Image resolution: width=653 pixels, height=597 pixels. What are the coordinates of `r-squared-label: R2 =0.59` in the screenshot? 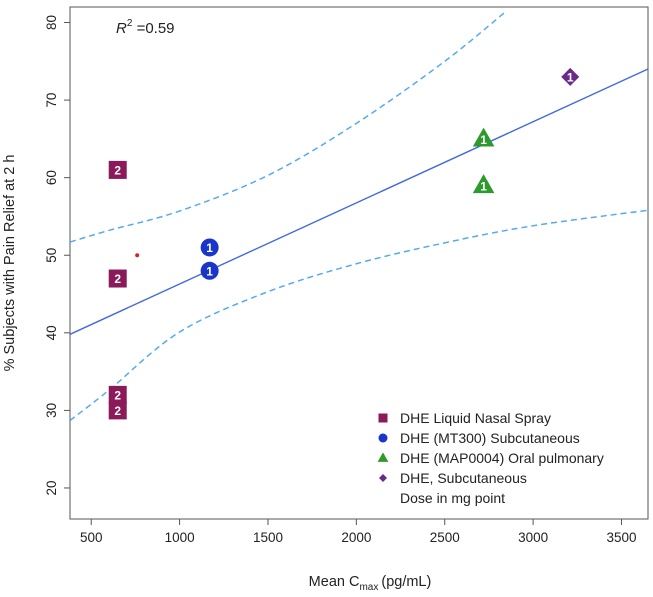 It's located at (145, 27).